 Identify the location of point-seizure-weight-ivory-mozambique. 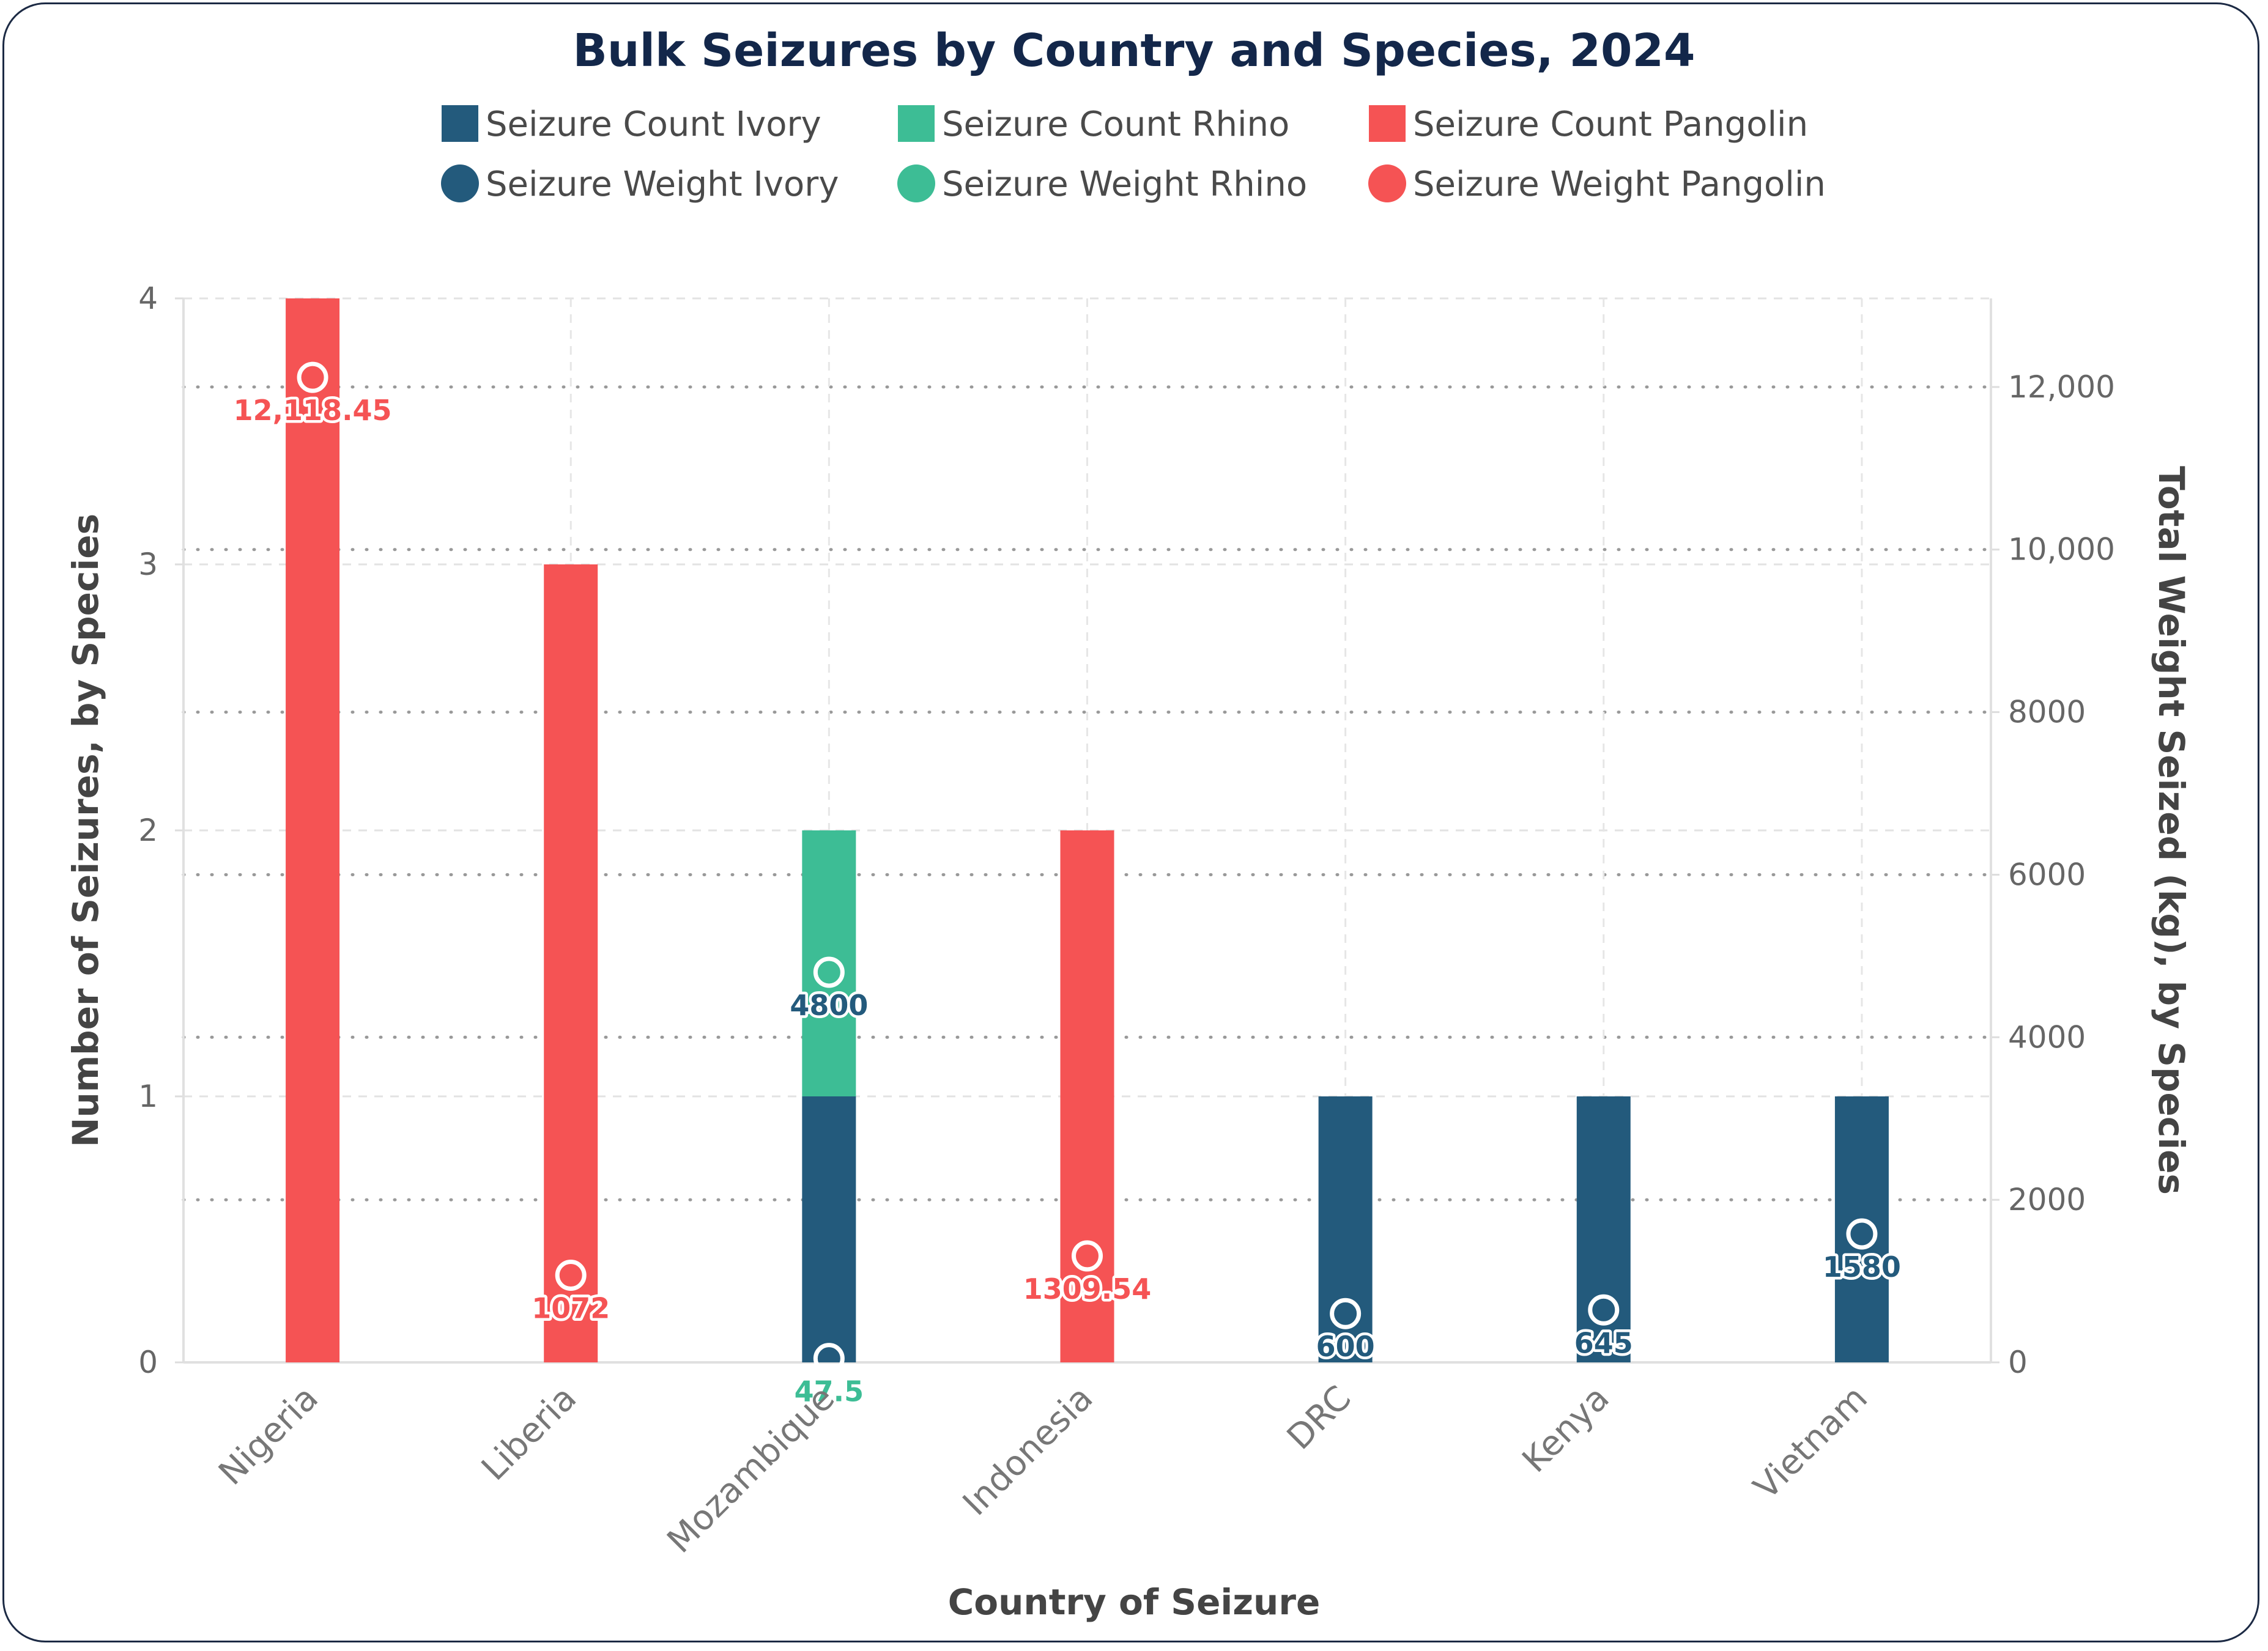
(829, 972).